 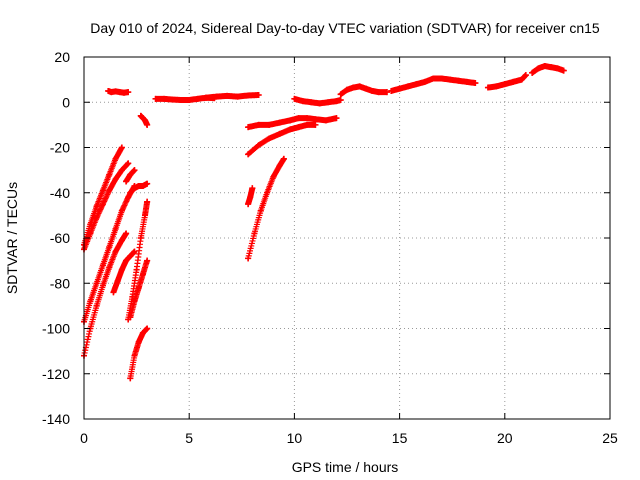 What do you see at coordinates (60, 283) in the screenshot?
I see `y-tick-label: -80` at bounding box center [60, 283].